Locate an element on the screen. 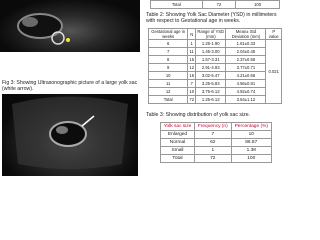 The height and width of the screenshot is (240, 320). header-cell: Range of YSD (mm) is located at coordinates (211, 34).